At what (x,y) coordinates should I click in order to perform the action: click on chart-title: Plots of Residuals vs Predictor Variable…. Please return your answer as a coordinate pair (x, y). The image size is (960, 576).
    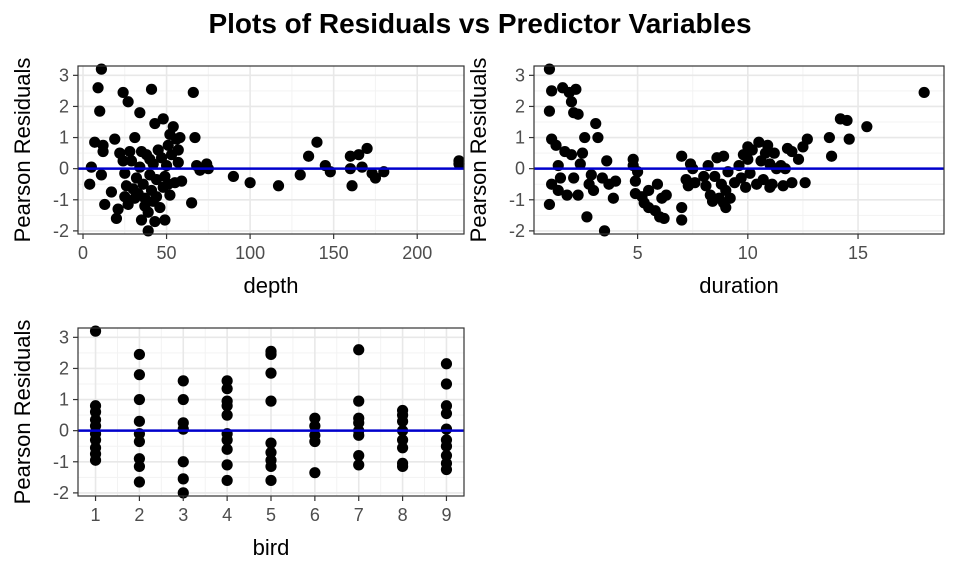
    Looking at the image, I should click on (480, 23).